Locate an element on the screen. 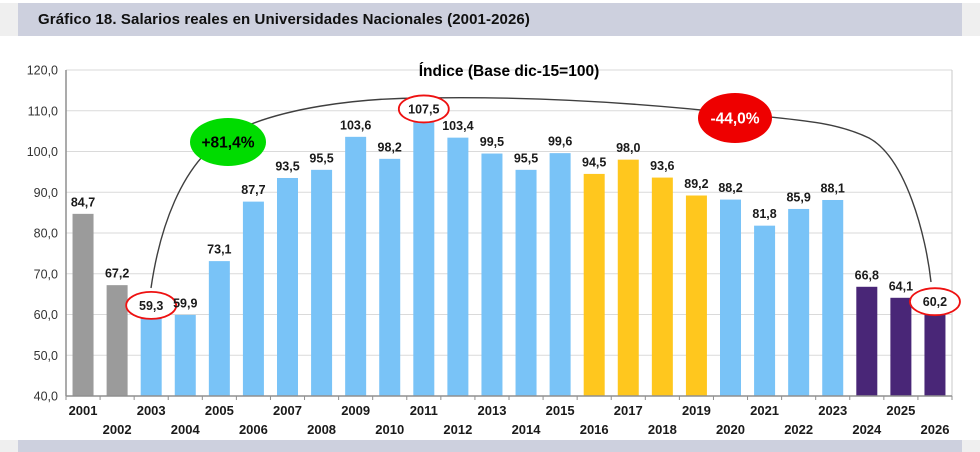 The height and width of the screenshot is (452, 980). left-page-edge is located at coordinates (9, 19).